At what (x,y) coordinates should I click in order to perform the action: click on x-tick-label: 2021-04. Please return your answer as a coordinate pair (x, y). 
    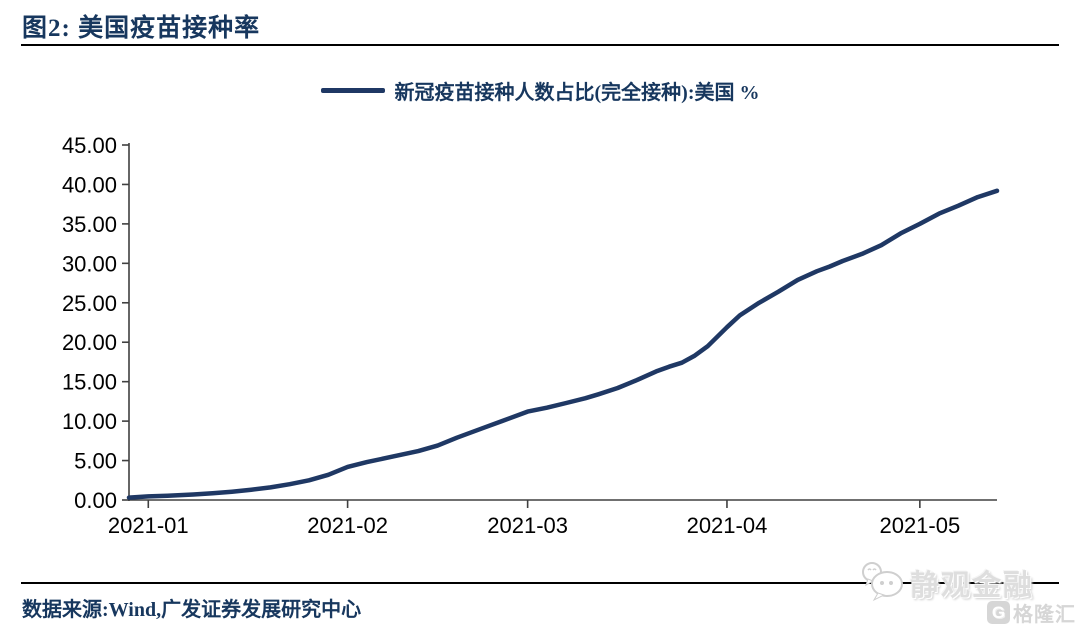
    Looking at the image, I should click on (727, 525).